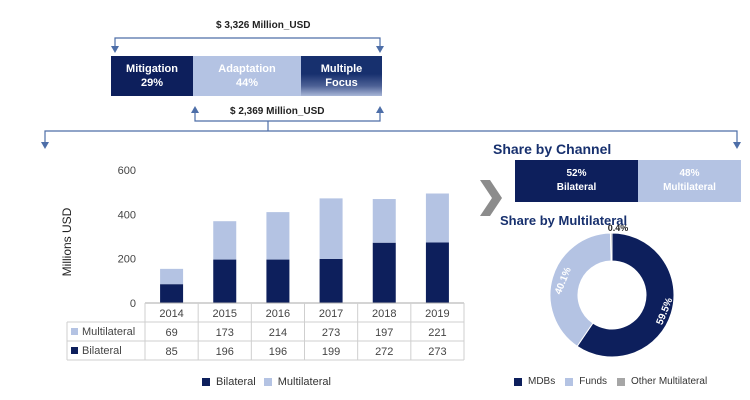 This screenshot has height=400, width=750. What do you see at coordinates (552, 149) in the screenshot?
I see `channel-title: Share by Channel` at bounding box center [552, 149].